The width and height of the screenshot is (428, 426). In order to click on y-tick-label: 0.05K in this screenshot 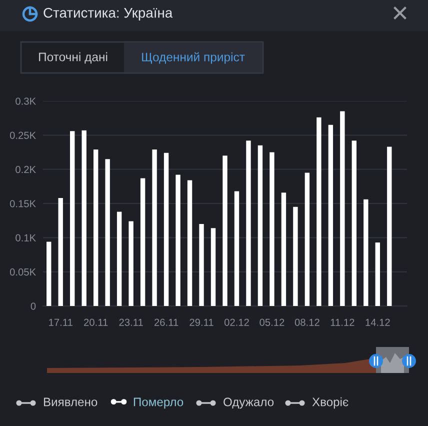, I will do `click(23, 272)`.